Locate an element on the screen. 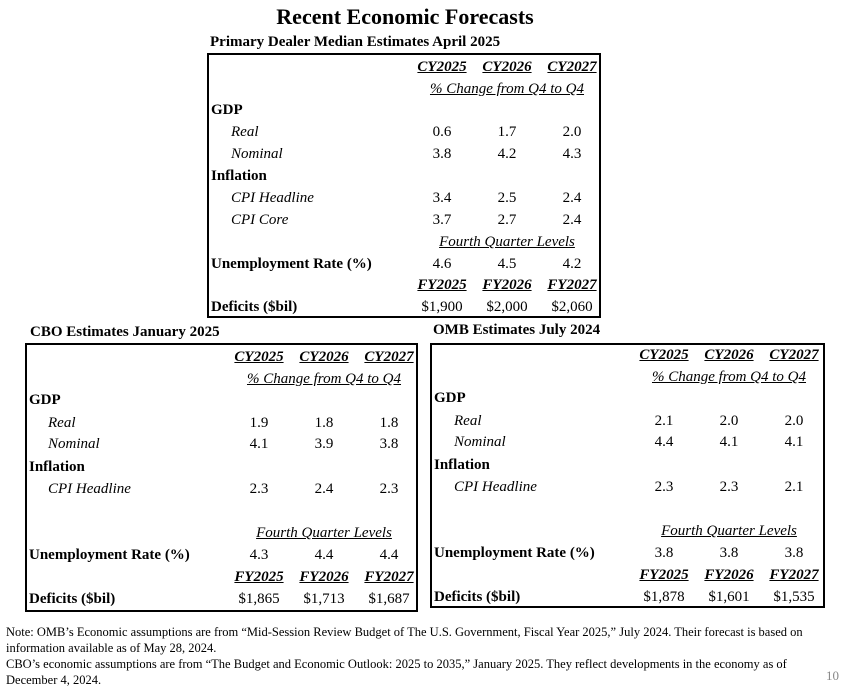 The height and width of the screenshot is (690, 845). cbo-deficits-2025: $1,865 is located at coordinates (259, 599).